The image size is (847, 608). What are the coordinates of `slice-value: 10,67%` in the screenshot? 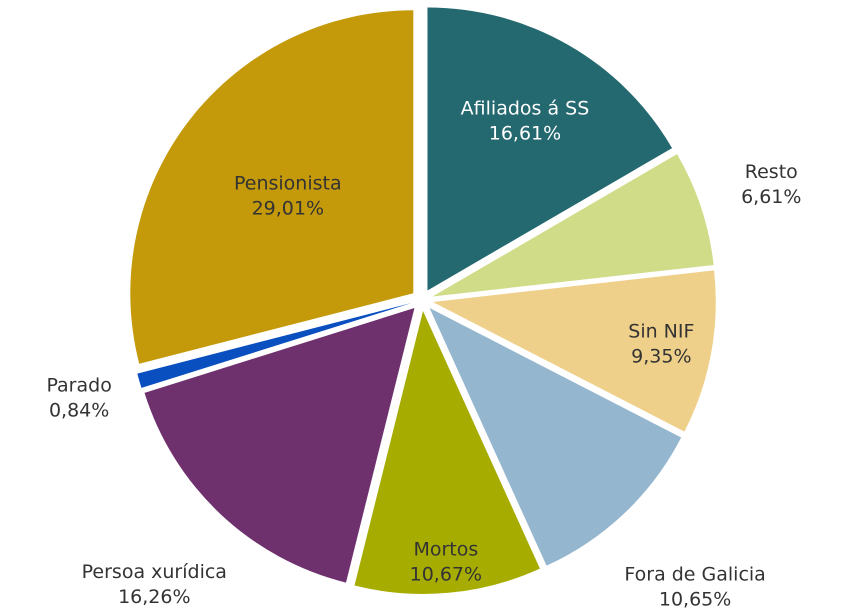 It's located at (446, 575).